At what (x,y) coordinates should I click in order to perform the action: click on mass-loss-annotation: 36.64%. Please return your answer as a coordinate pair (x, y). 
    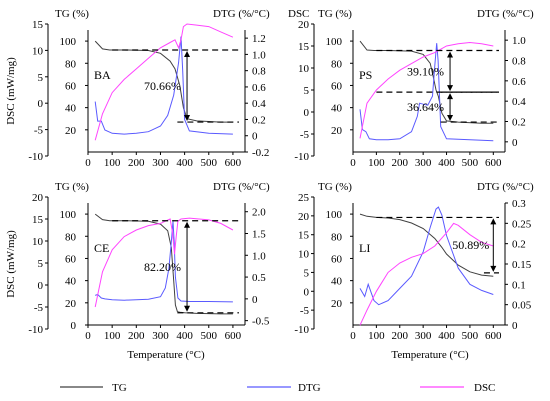
    Looking at the image, I should click on (425, 107).